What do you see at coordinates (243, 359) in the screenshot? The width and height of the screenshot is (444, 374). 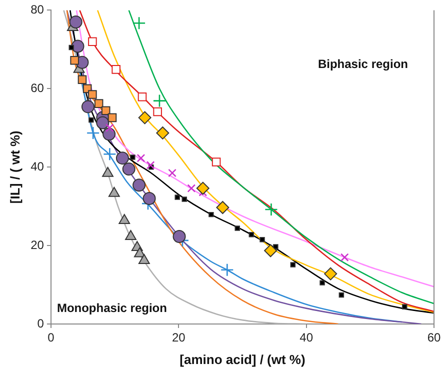 I see `x-axis-title: [amino acid] / (wt %)` at bounding box center [243, 359].